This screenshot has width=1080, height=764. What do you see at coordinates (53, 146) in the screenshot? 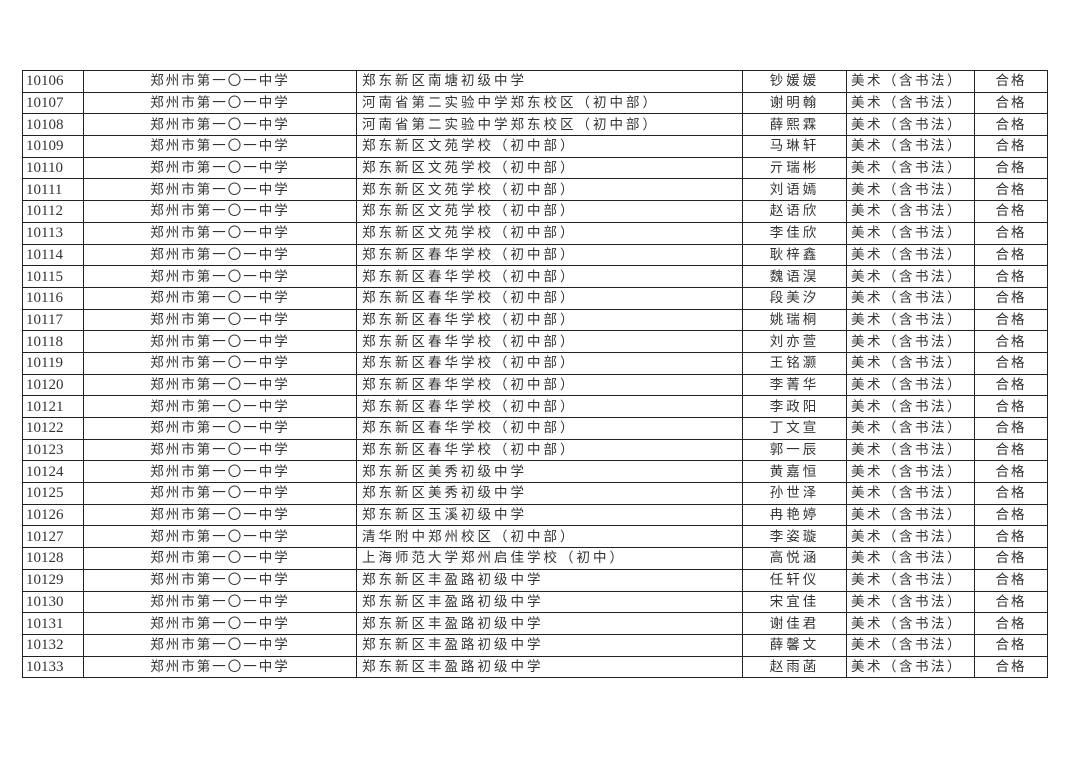
I see `candidate-id-cell: 10109` at bounding box center [53, 146].